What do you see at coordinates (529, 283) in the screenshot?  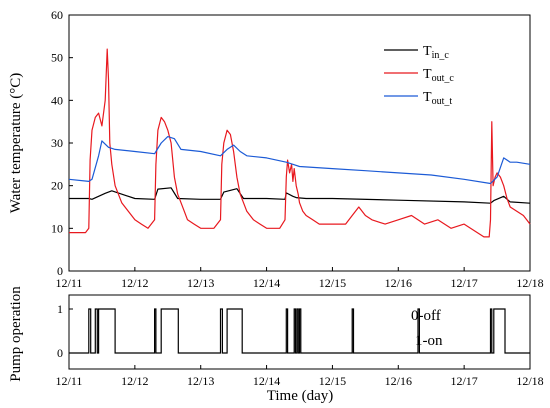 I see `top-x-tick-label: 12/18` at bounding box center [529, 283].